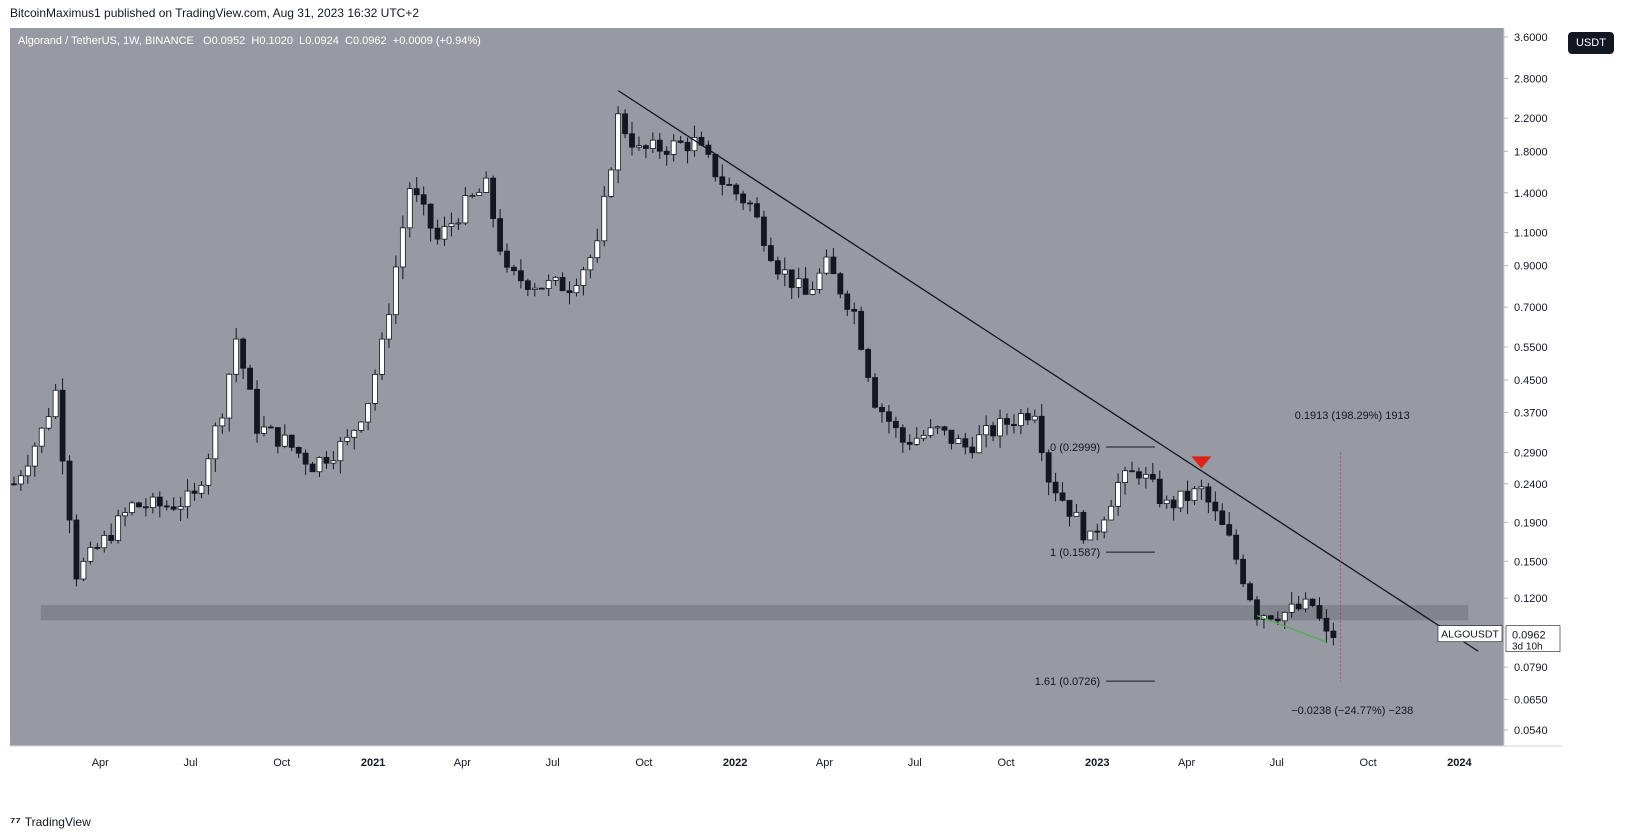  Describe the element at coordinates (1531, 79) in the screenshot. I see `price-tick-2.8000: 2.8000` at that location.